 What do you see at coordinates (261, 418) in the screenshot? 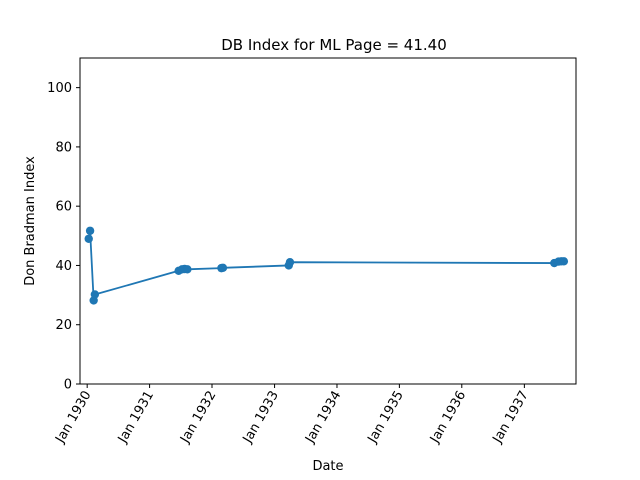
I see `x-tick-label: Jan 1933` at bounding box center [261, 418].